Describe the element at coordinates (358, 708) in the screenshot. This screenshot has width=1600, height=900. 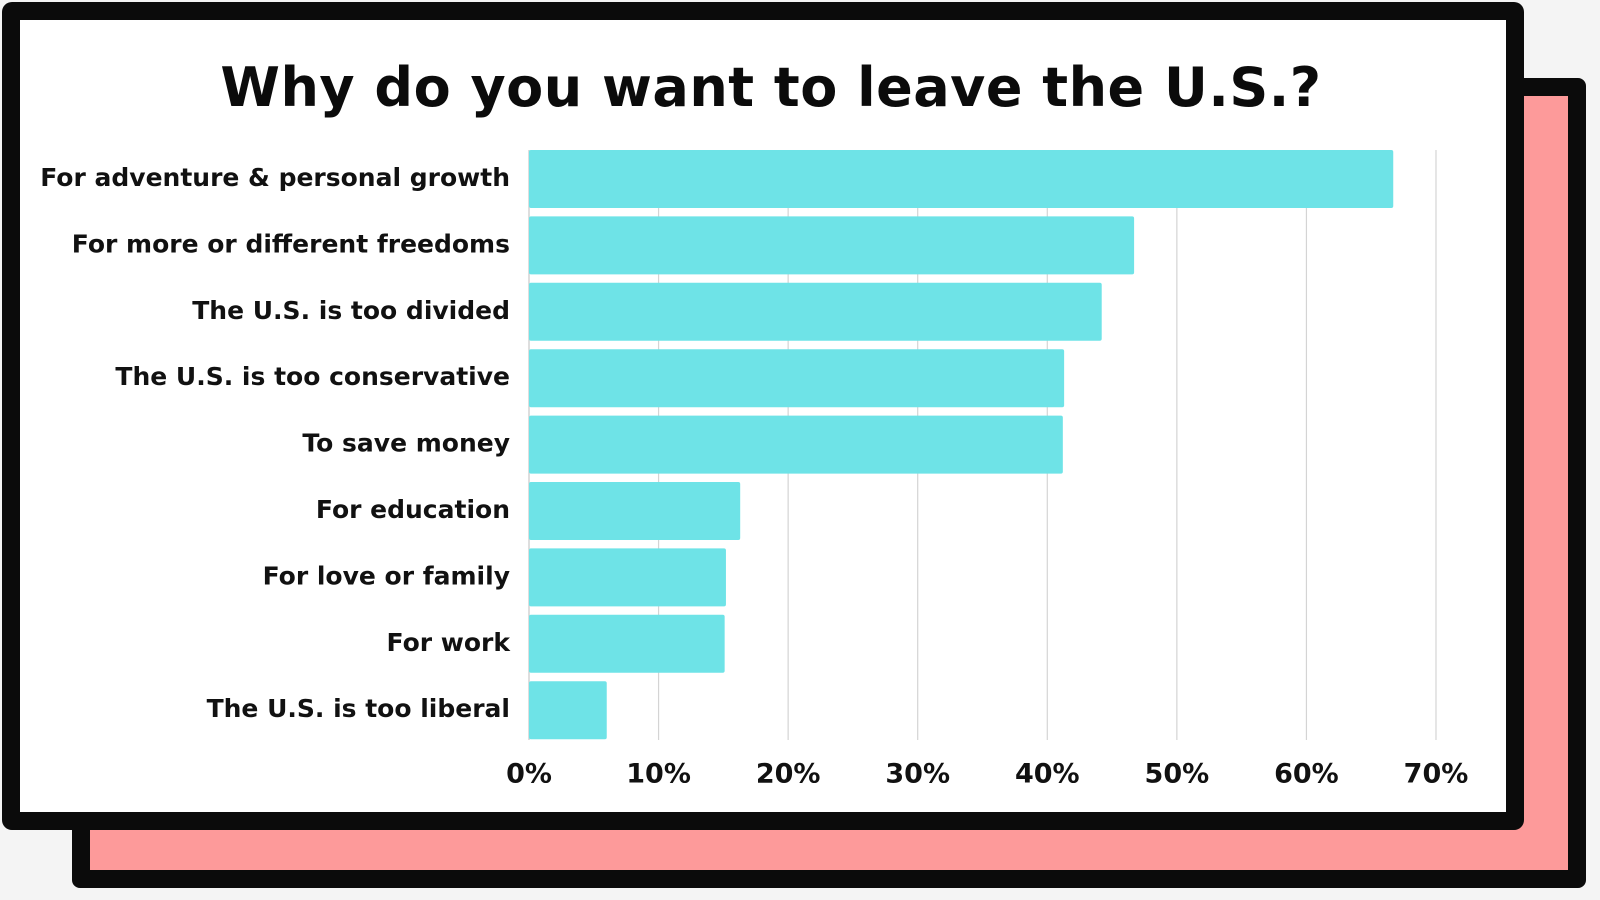
I see `category-label: The U.S. is too liberal` at that location.